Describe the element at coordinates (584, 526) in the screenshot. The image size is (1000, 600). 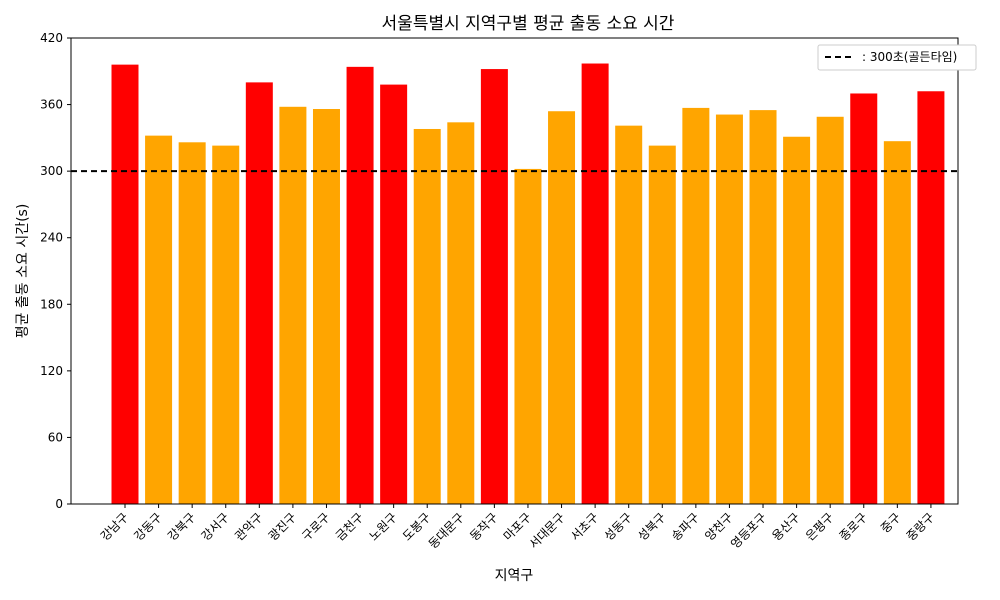
I see `x-tick-label: 서초구` at that location.